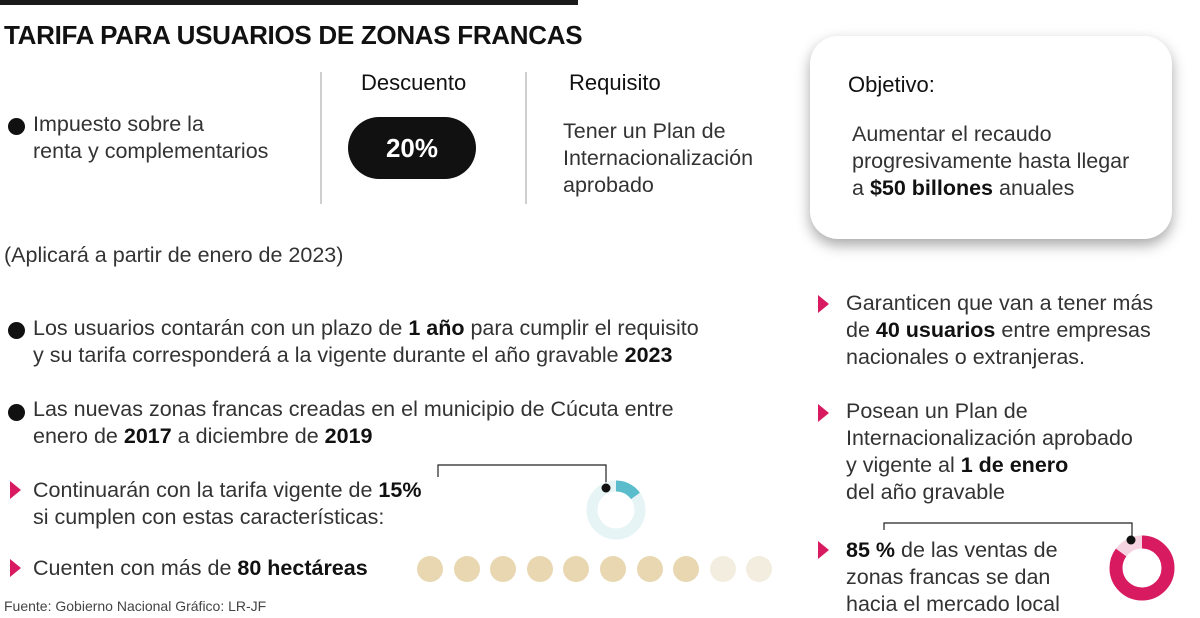 This screenshot has height=618, width=1200. I want to click on plan-line4: del año gravable, so click(925, 492).